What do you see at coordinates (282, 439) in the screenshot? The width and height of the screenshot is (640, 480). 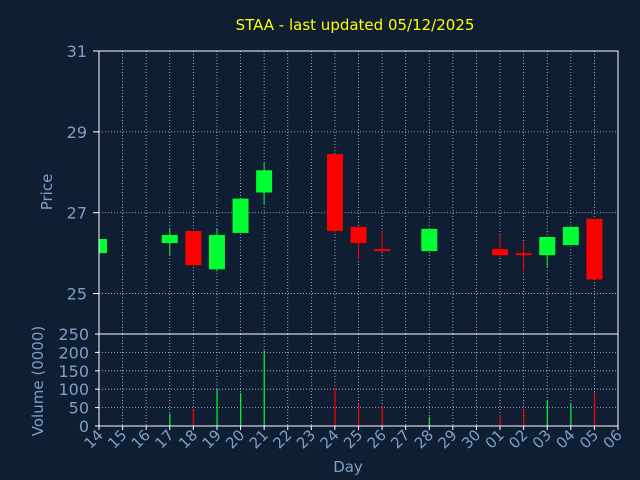 I see `x-tick-label: 22` at bounding box center [282, 439].